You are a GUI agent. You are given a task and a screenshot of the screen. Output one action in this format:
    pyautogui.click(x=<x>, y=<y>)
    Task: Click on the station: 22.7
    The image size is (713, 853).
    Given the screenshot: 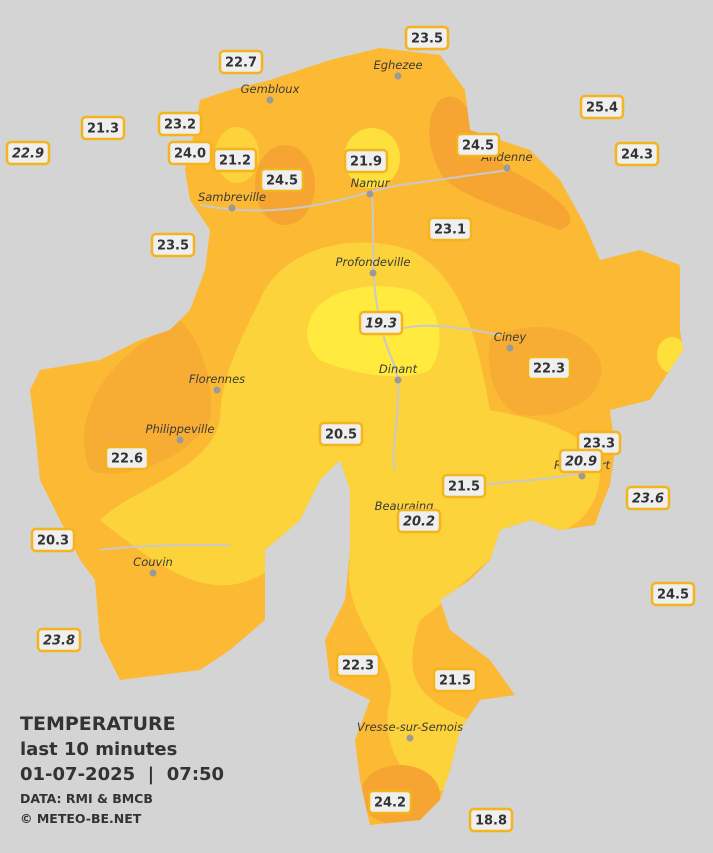 What is the action you would take?
    pyautogui.click(x=241, y=62)
    